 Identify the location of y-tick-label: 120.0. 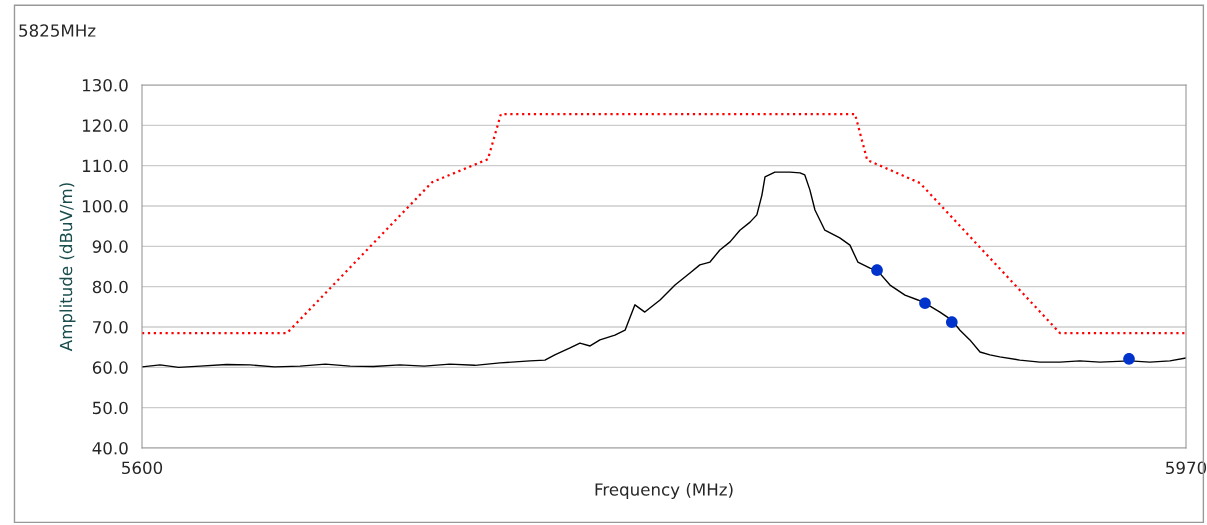
(105, 125).